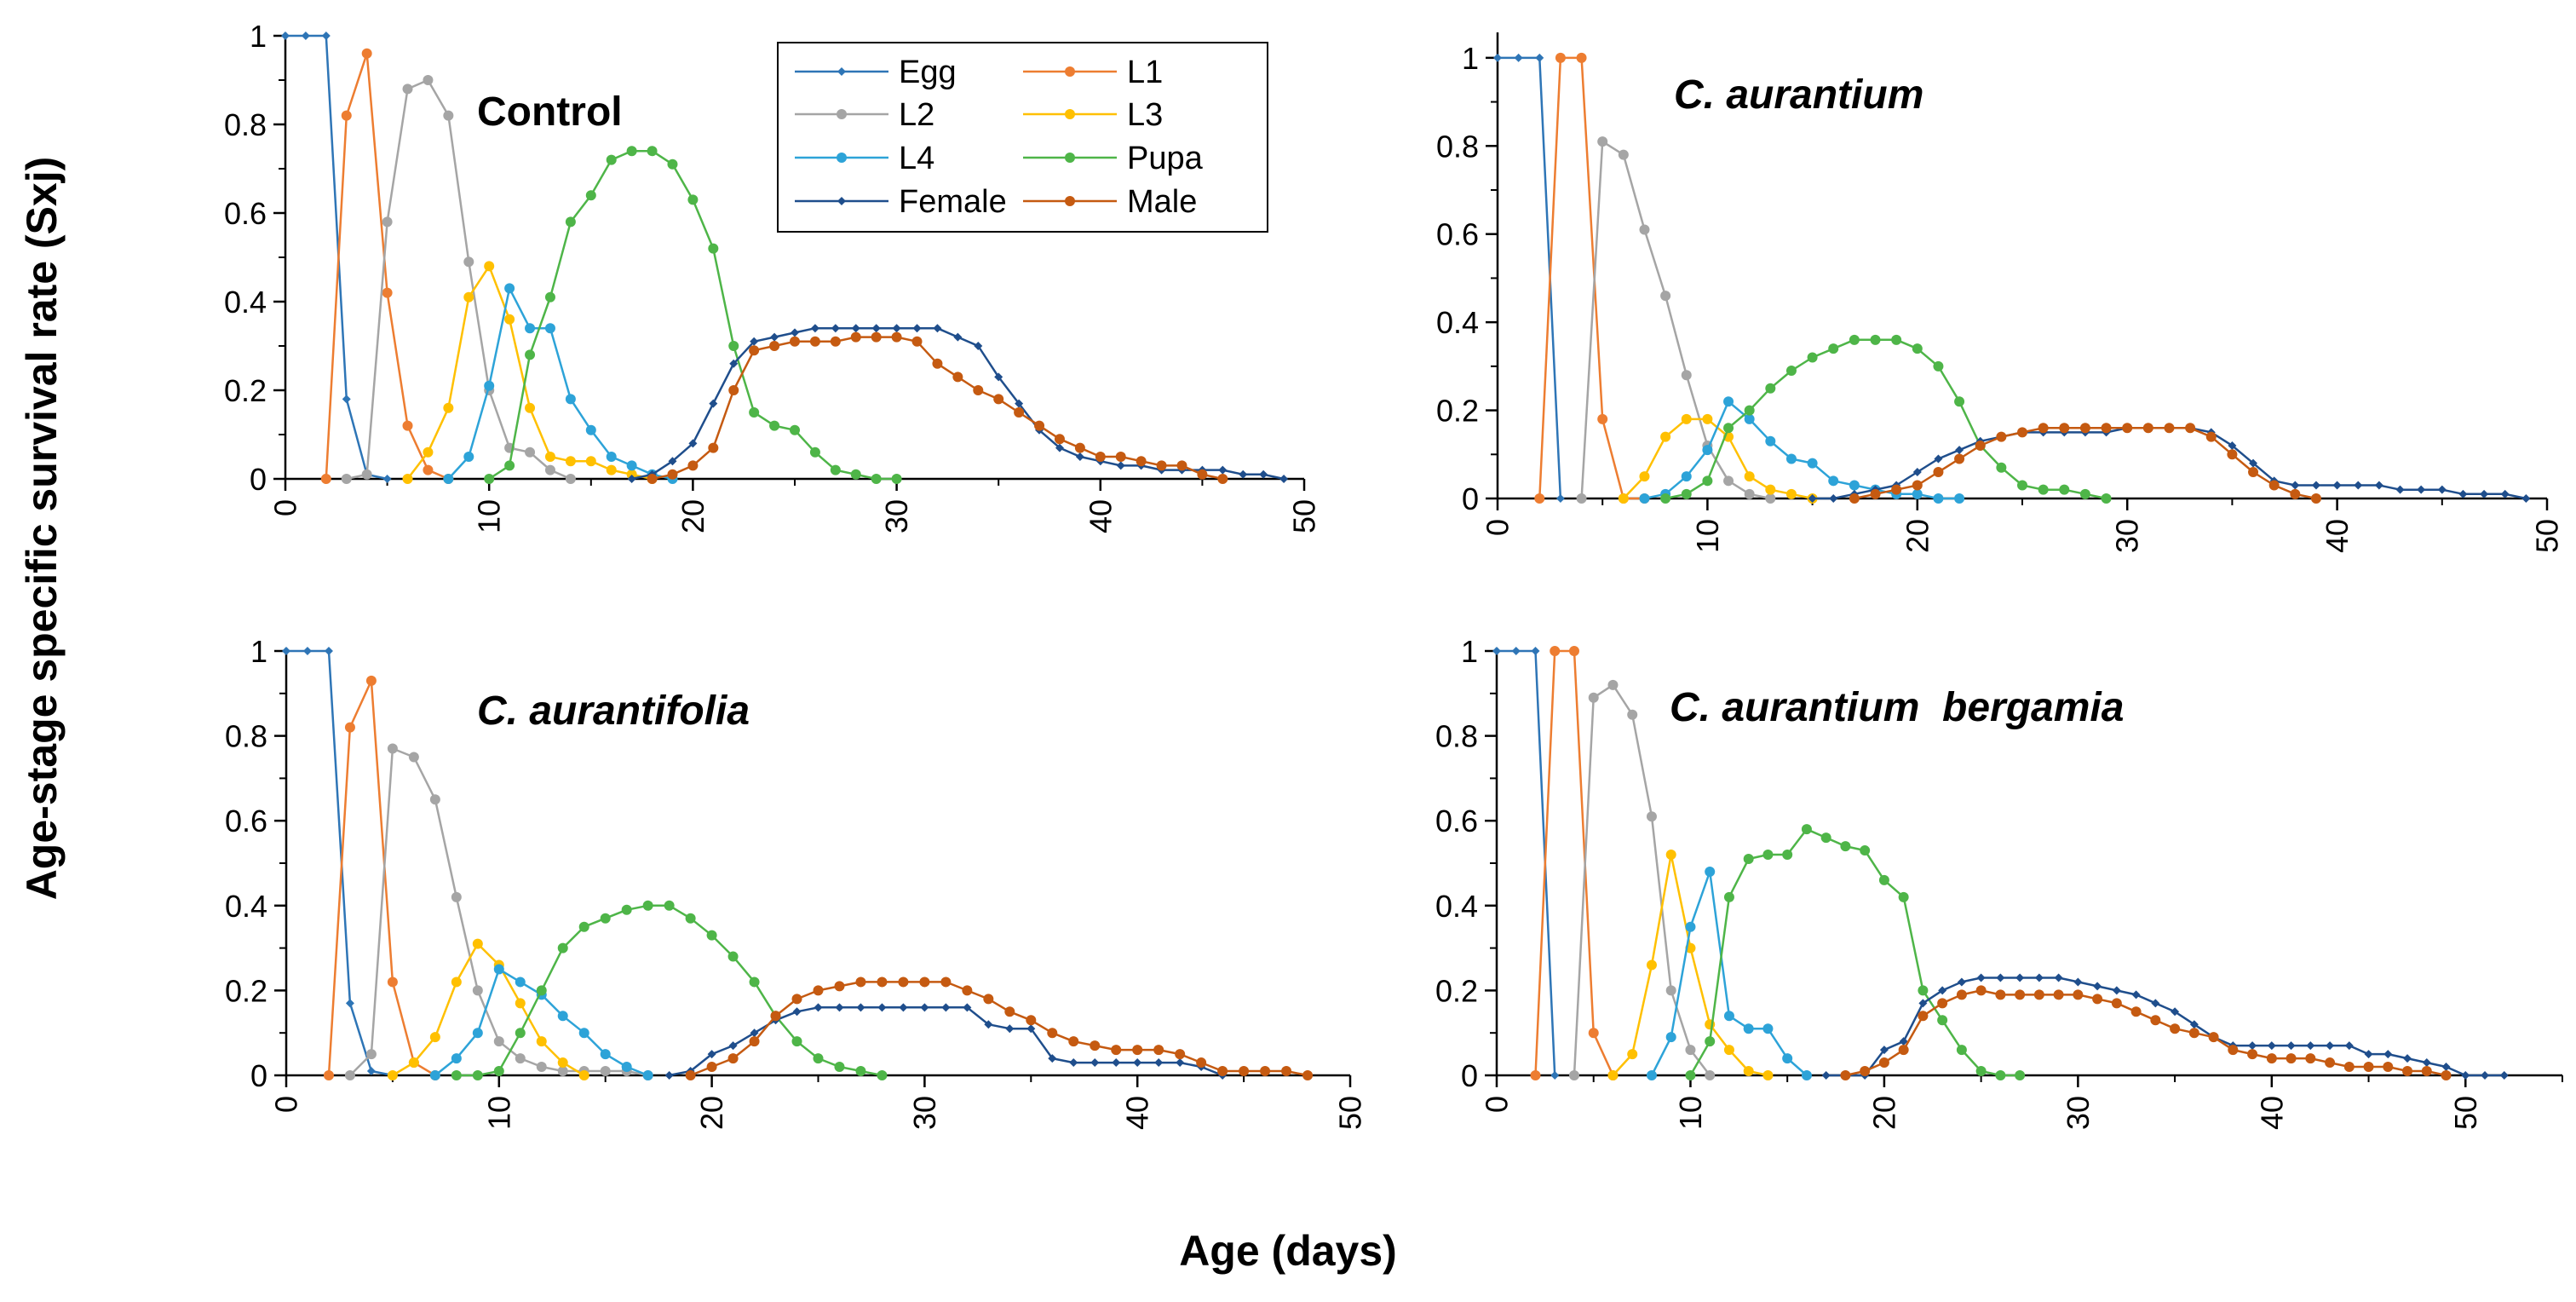  I want to click on y-tick-label: 0.8, so click(1457, 737).